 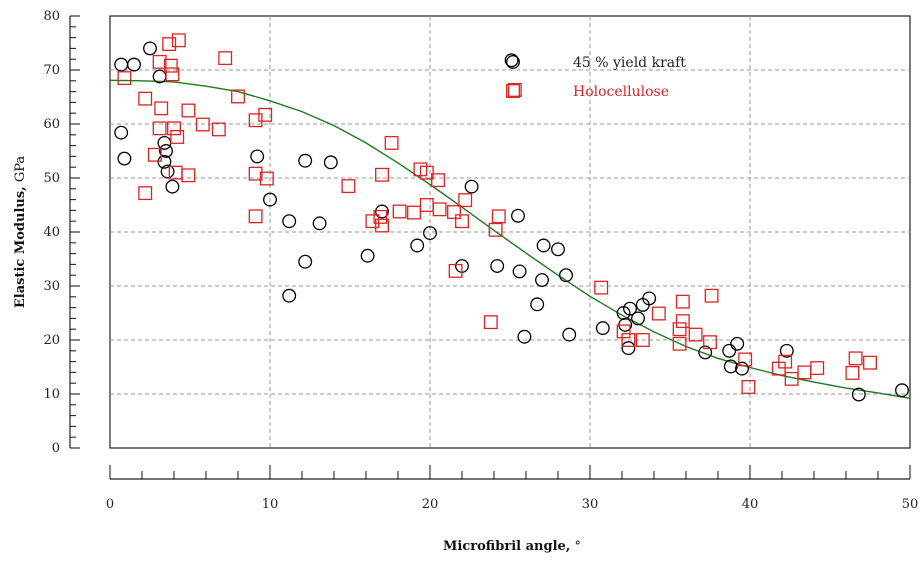 What do you see at coordinates (51, 394) in the screenshot?
I see `y-tick-label: 10` at bounding box center [51, 394].